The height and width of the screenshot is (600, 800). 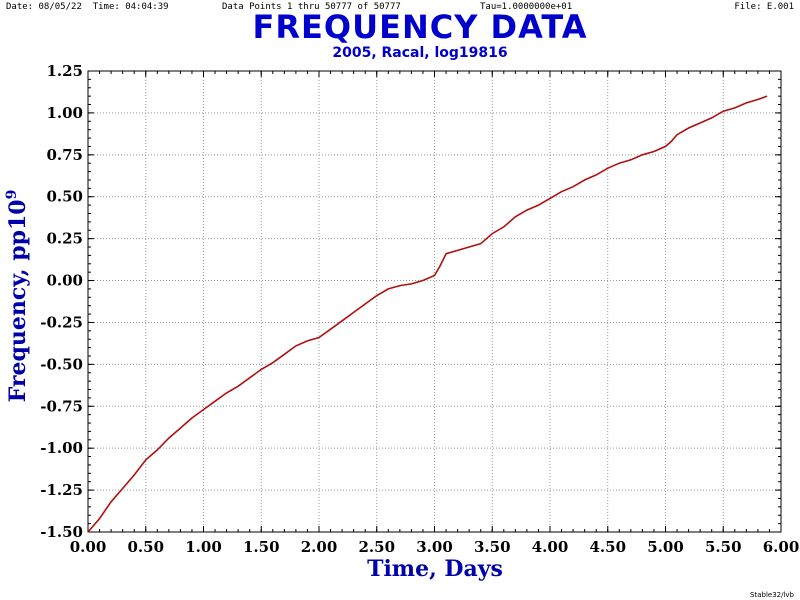 I want to click on y-axis-title-base: Frequency, pp10, so click(x=18, y=300).